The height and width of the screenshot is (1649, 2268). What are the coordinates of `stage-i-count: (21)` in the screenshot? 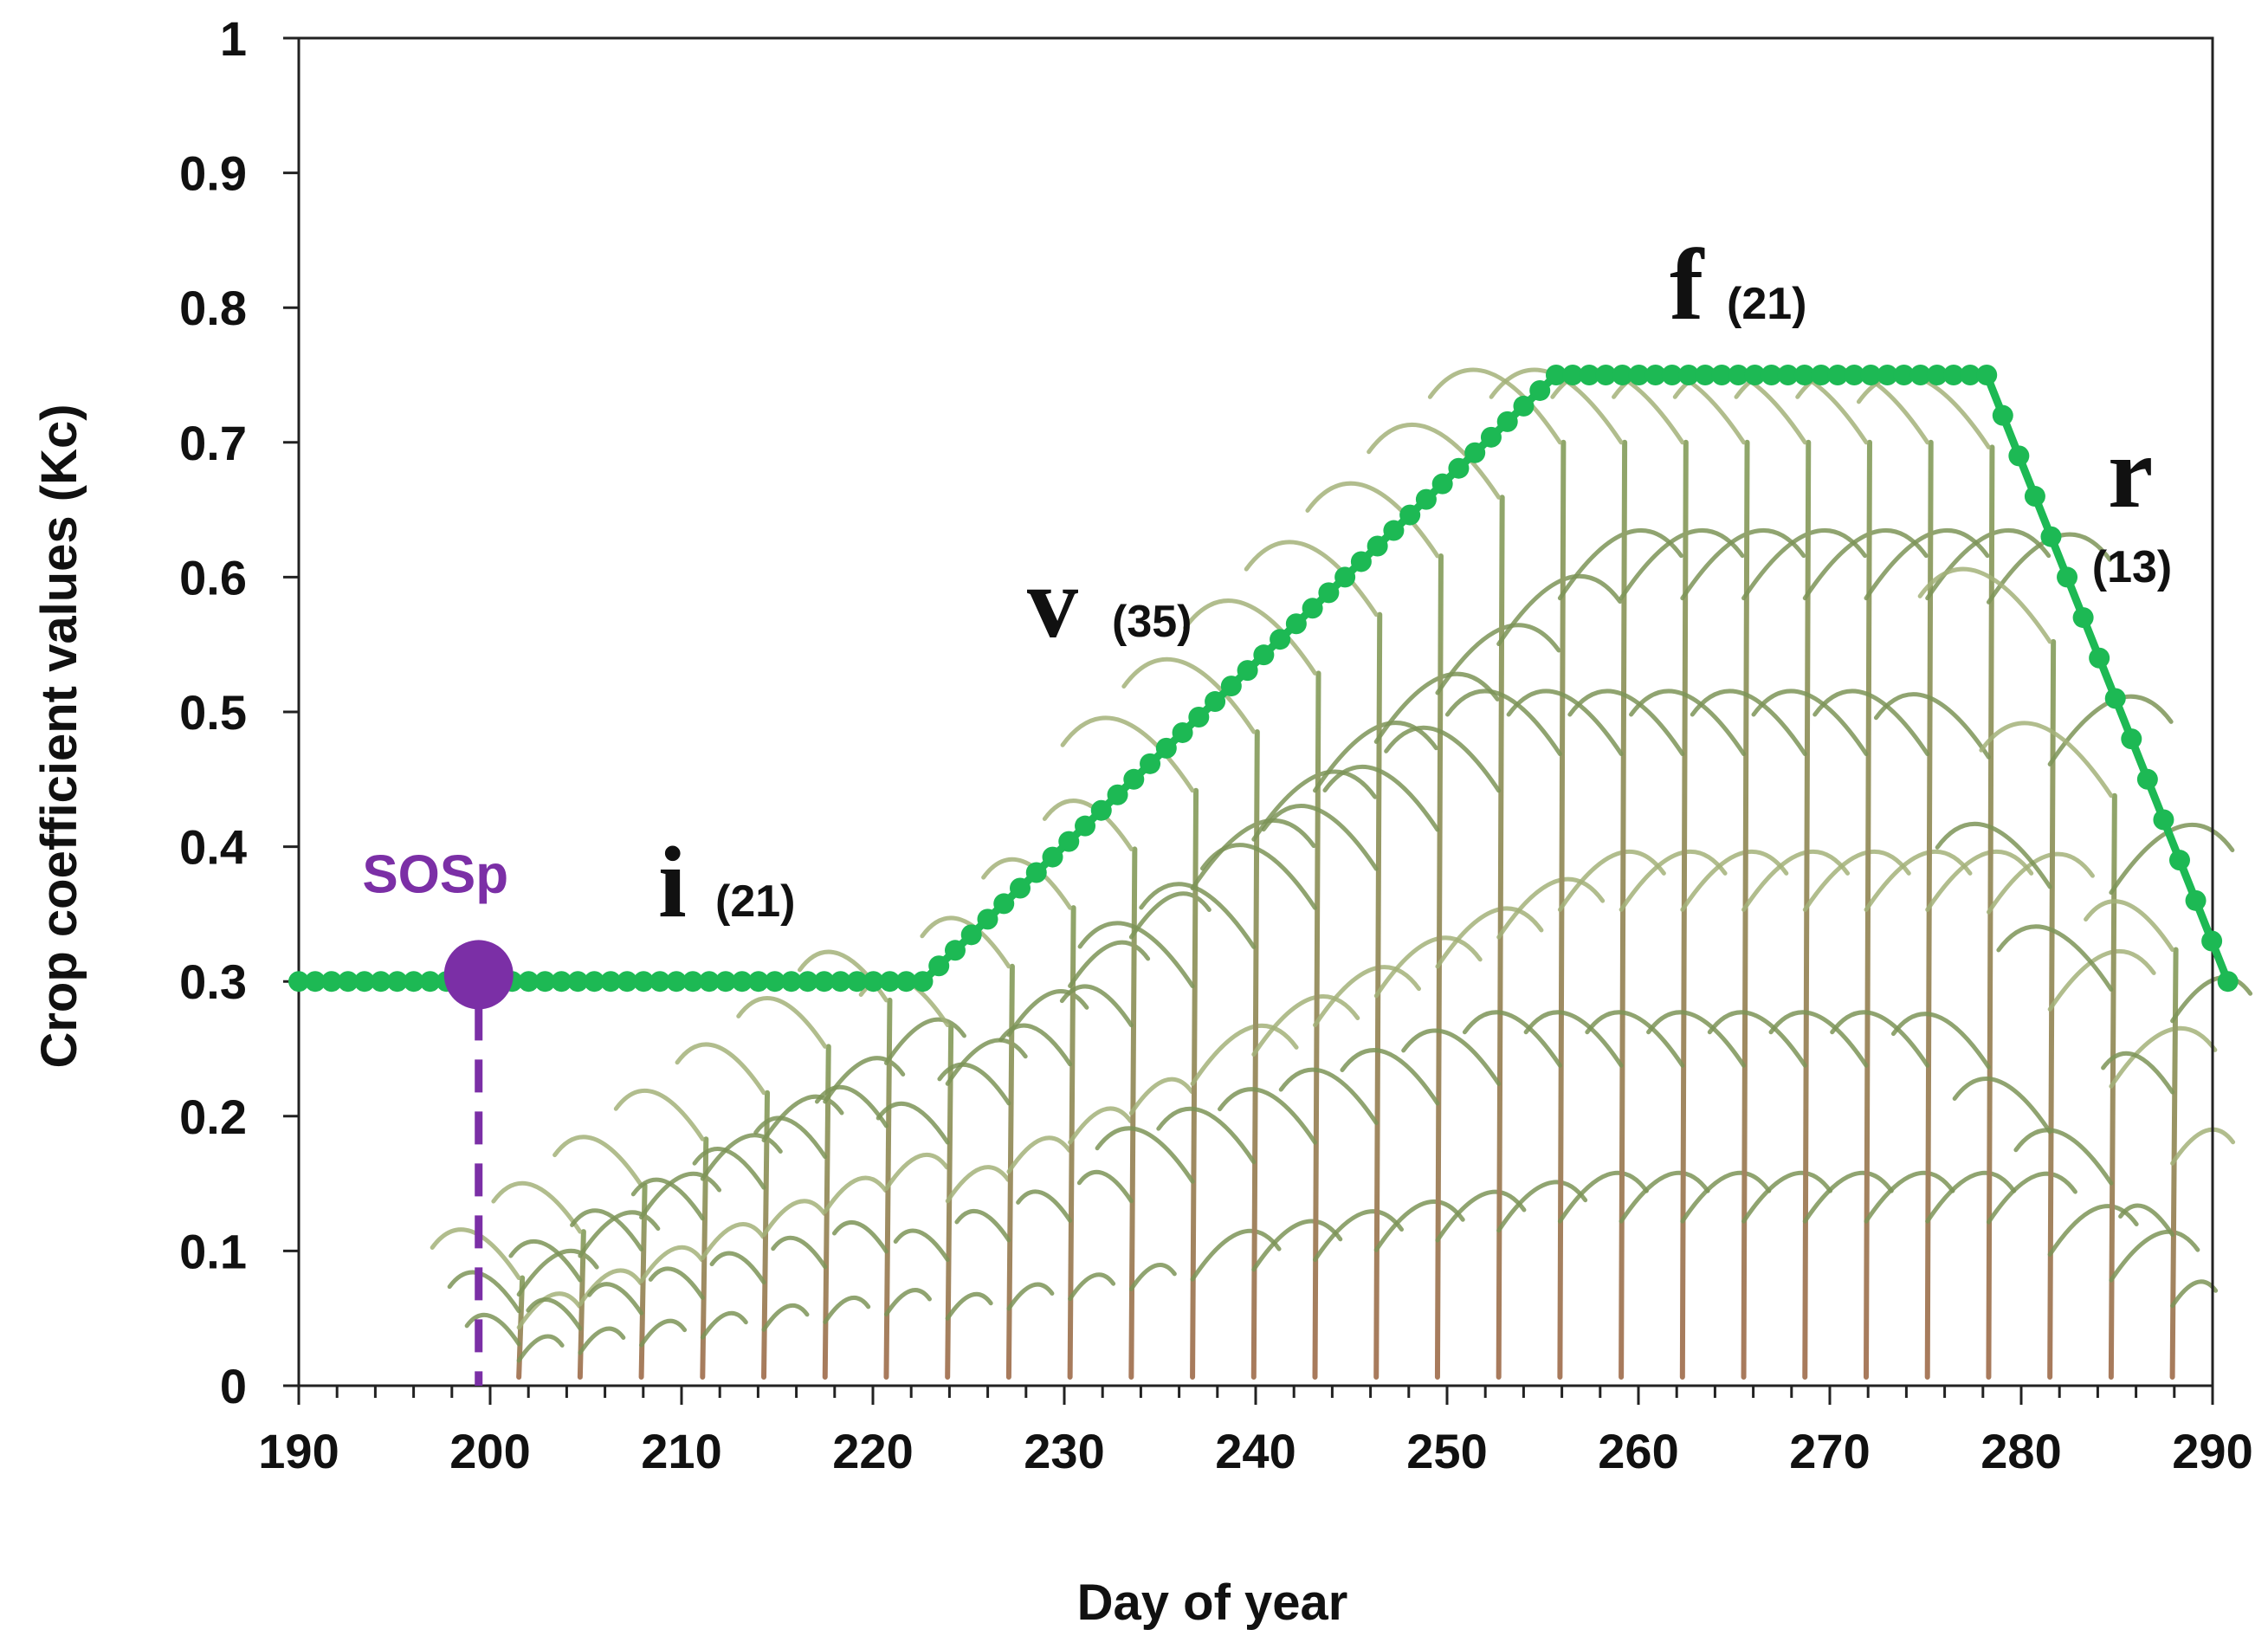 It's located at (755, 901).